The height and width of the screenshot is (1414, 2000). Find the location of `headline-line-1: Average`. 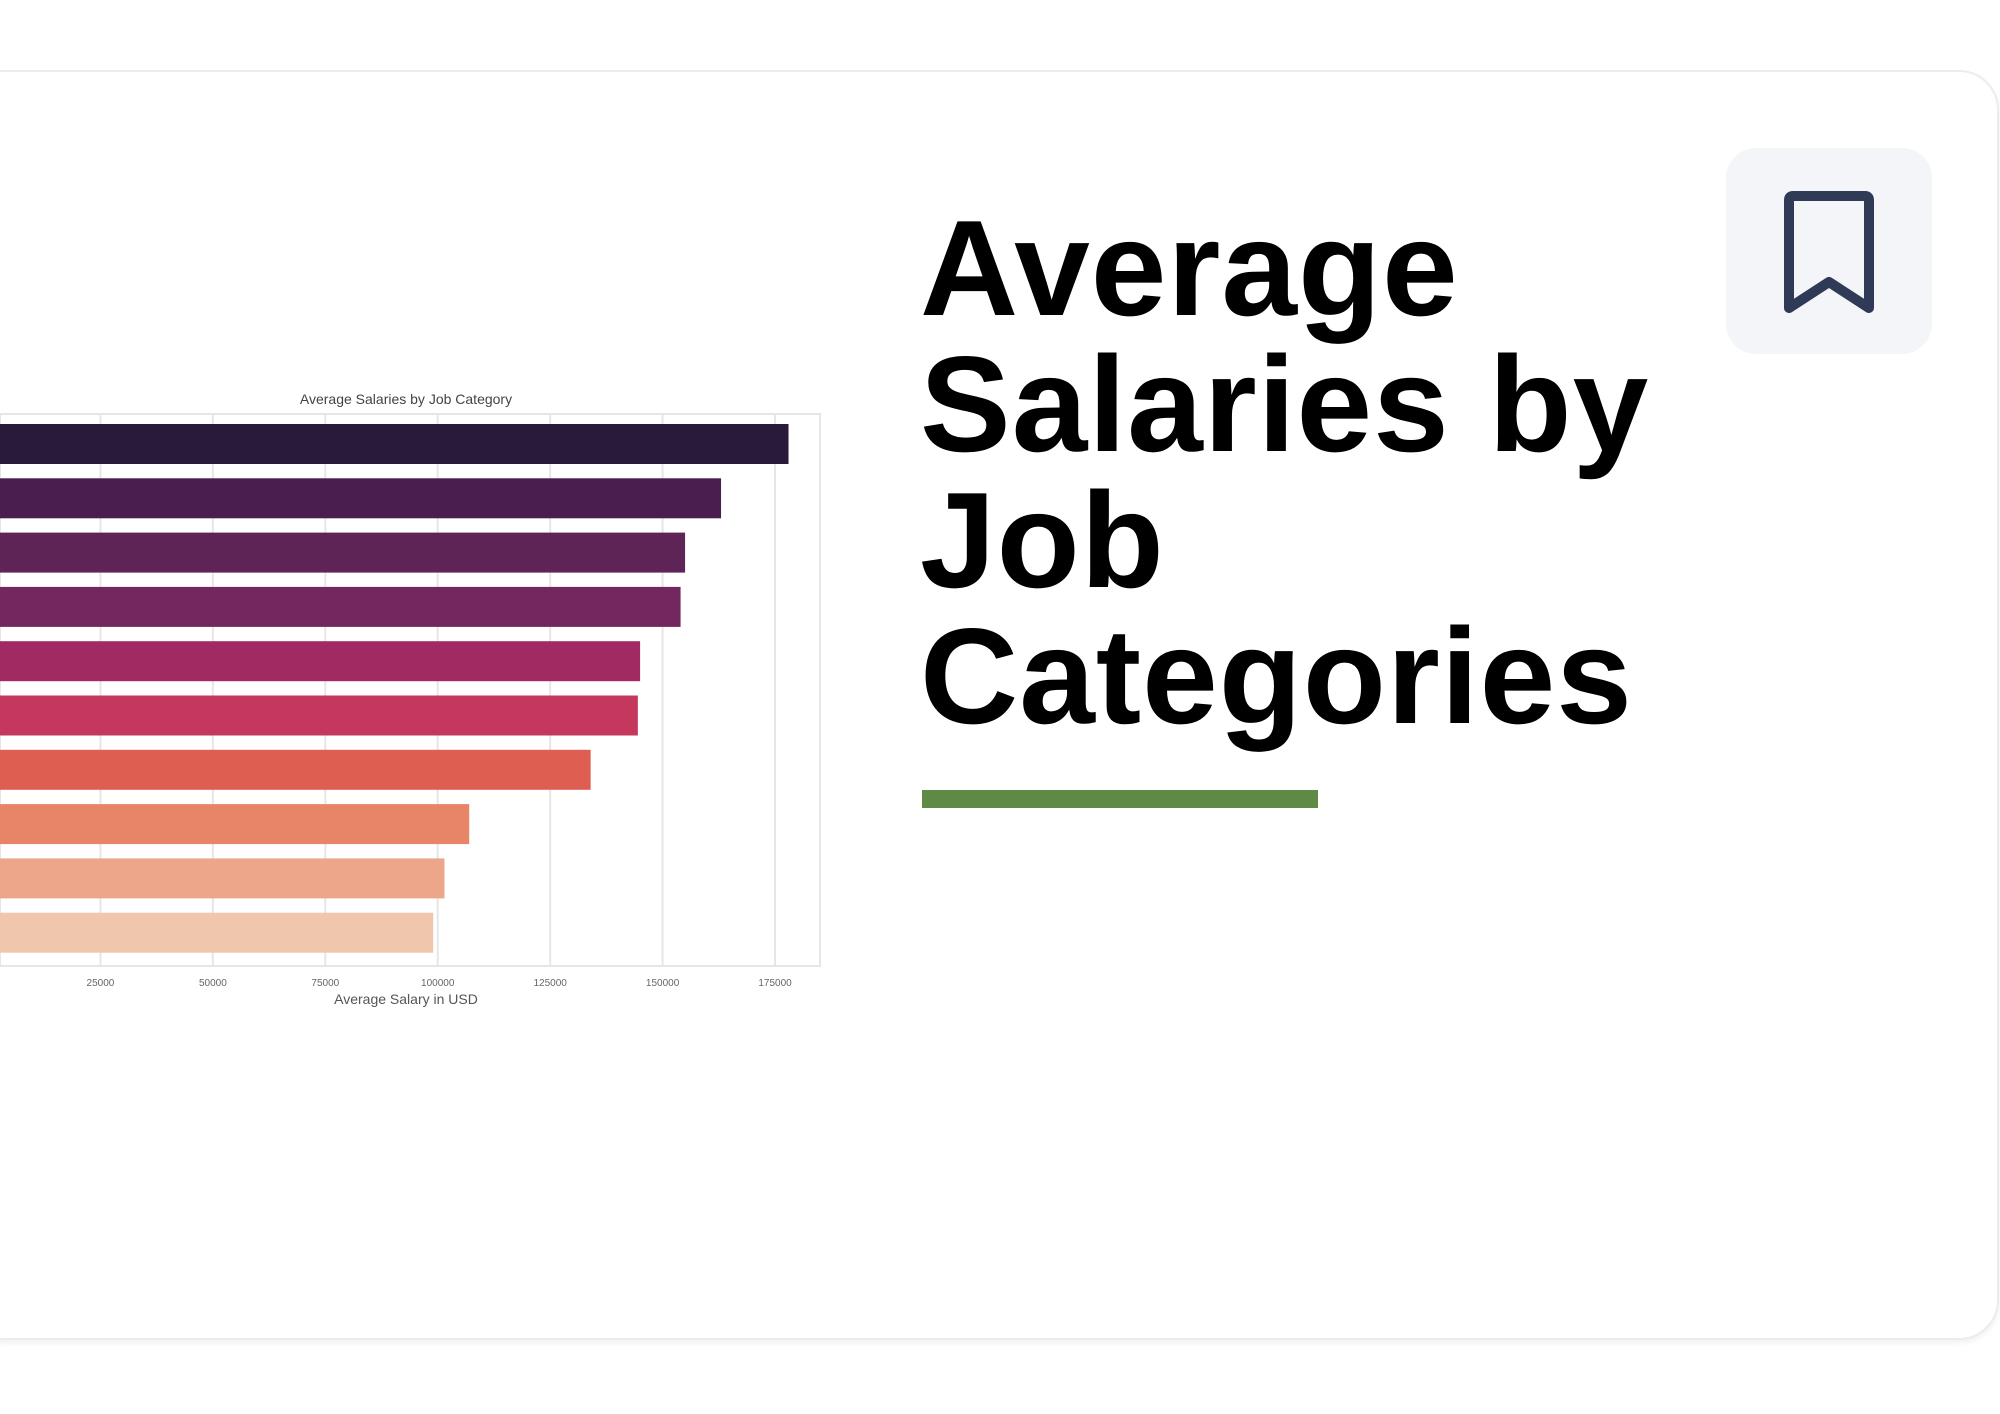

headline-line-1: Average is located at coordinates (1189, 268).